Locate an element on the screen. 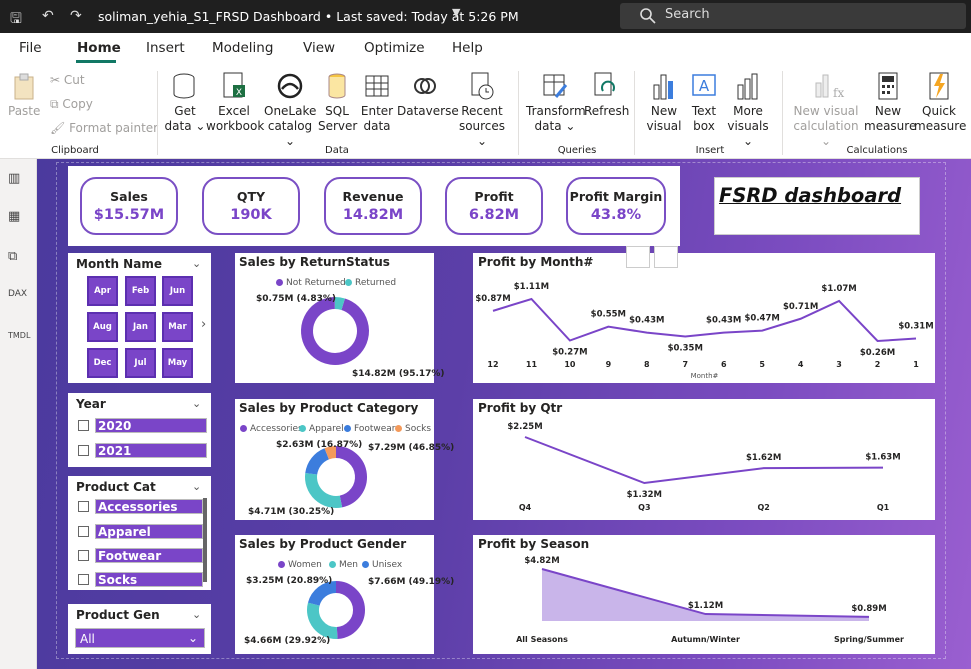  dax-query-view-icon: DAX is located at coordinates (18, 294).